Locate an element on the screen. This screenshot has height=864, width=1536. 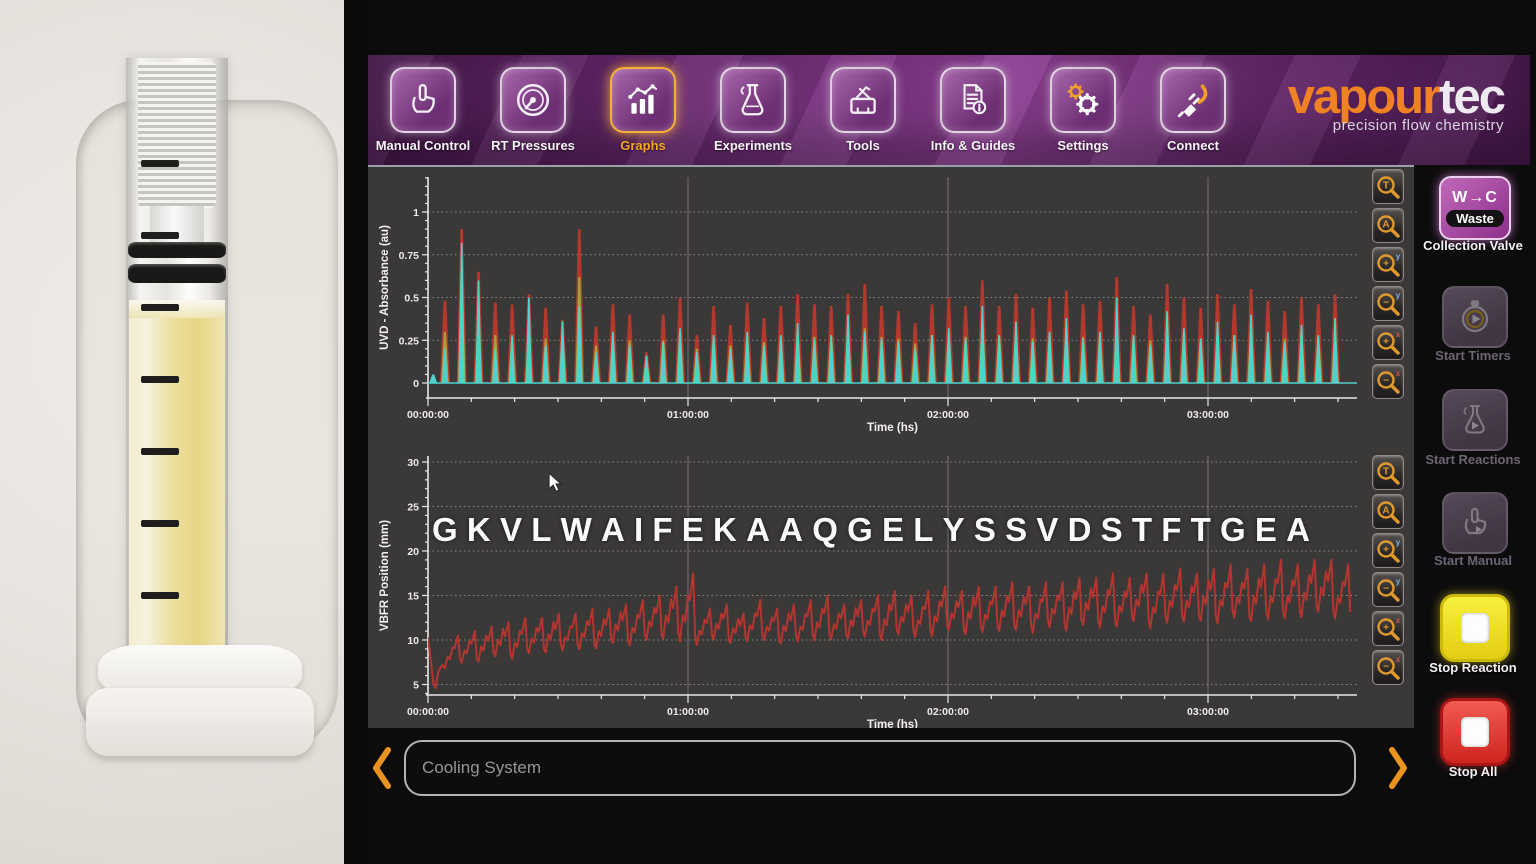
uvd-zoom-controls: T A + y − y + x − x is located at coordinates (1389, 286).